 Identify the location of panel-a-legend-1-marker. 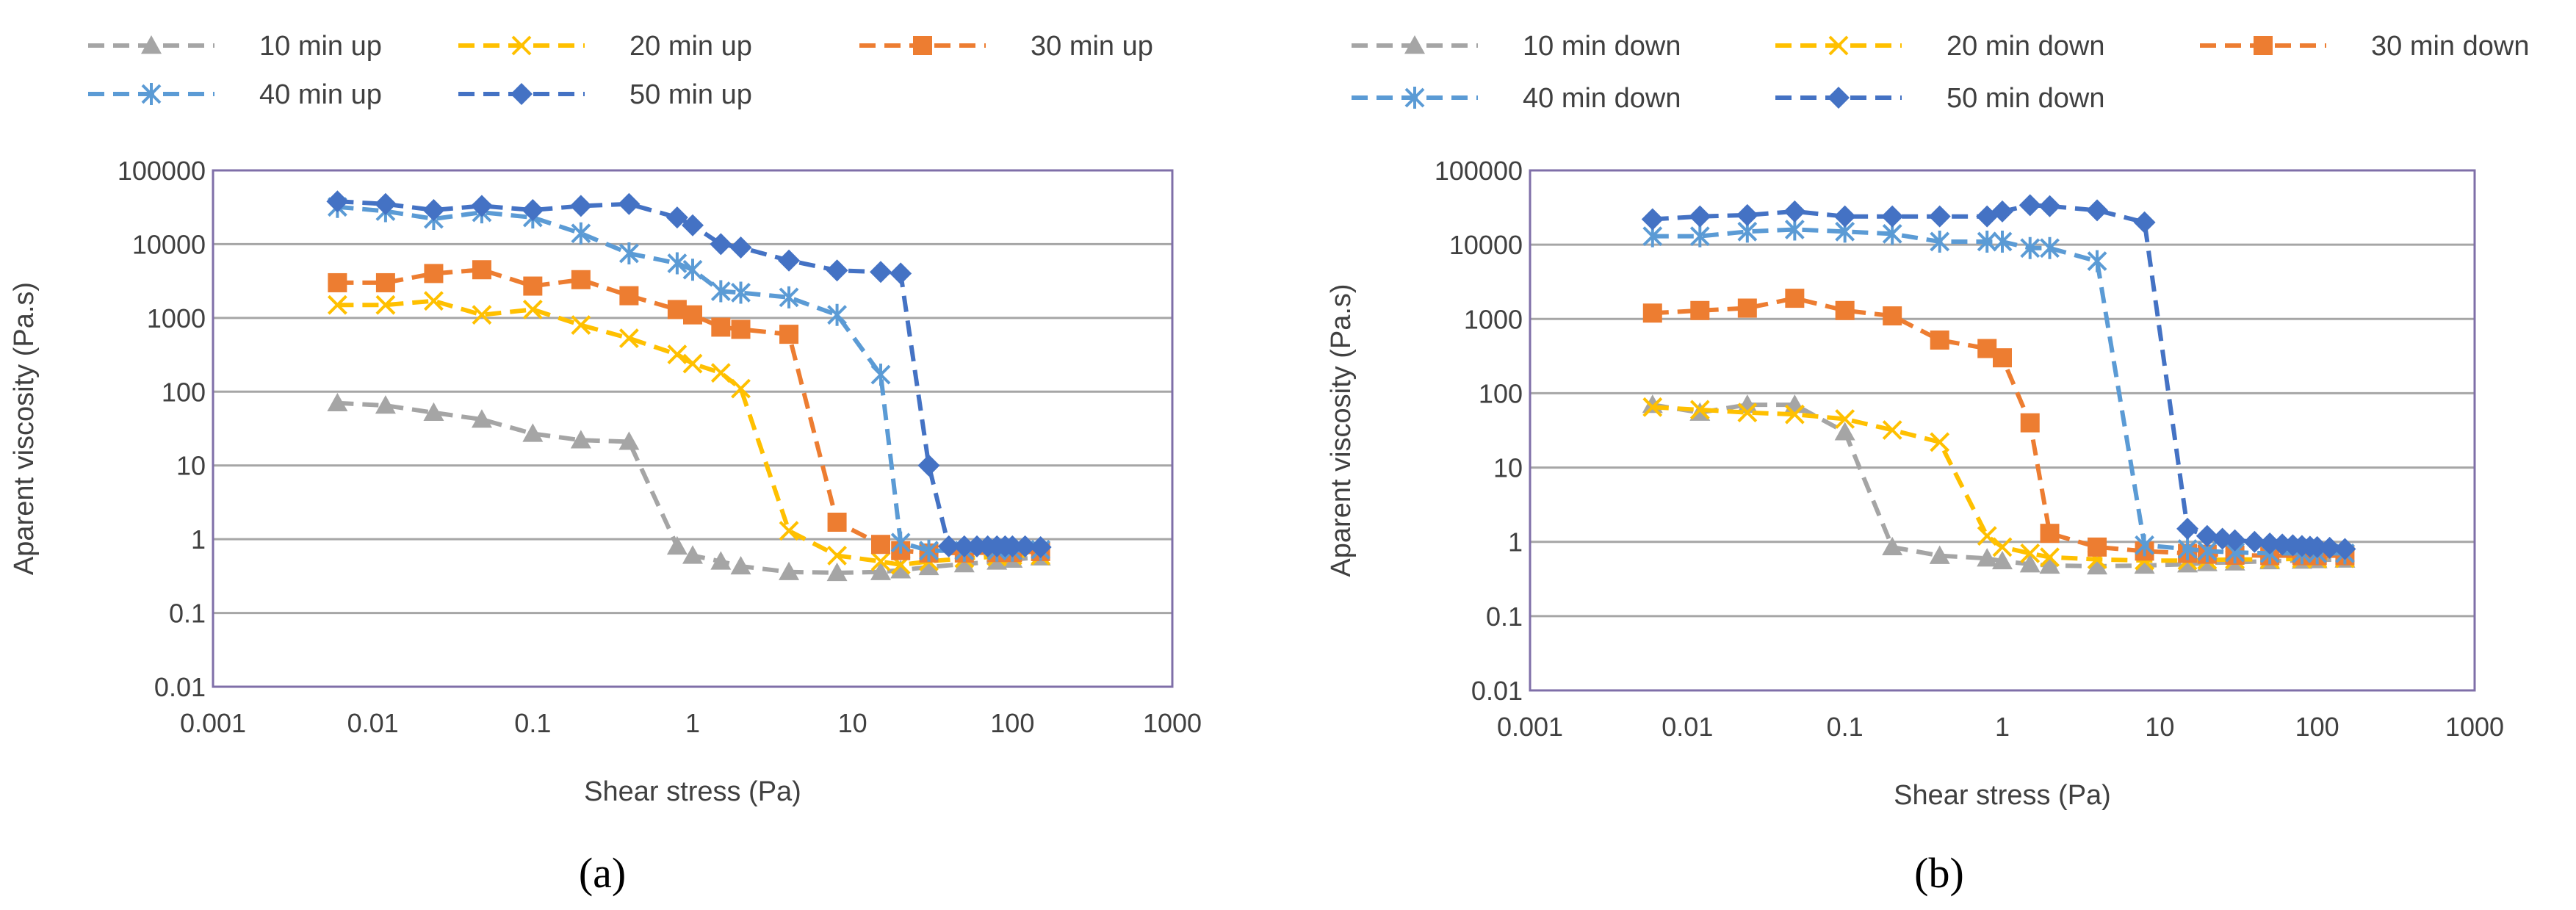
(151, 44).